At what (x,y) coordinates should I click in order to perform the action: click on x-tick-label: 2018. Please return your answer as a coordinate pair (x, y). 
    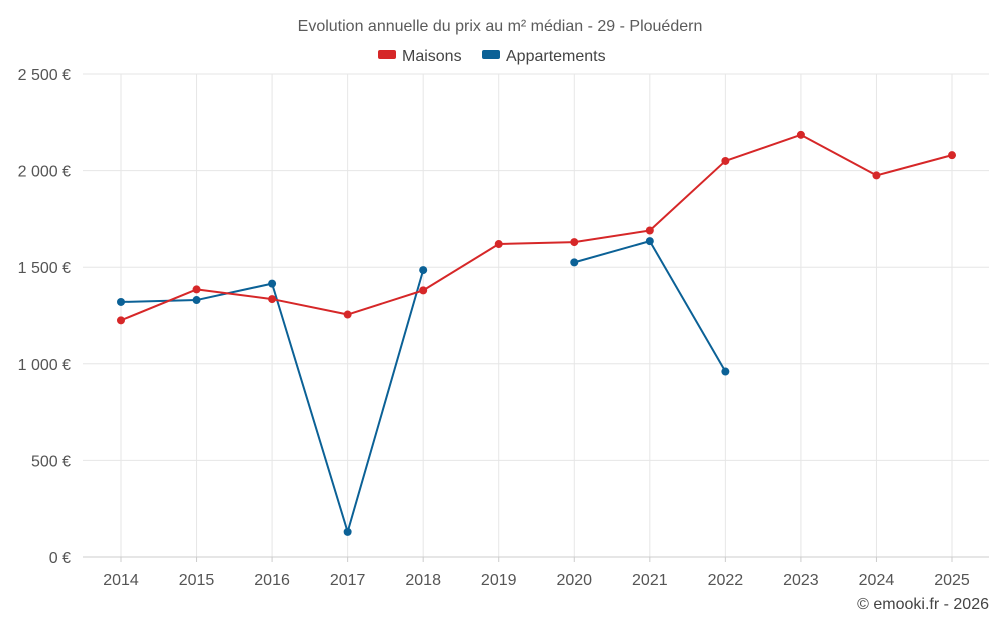
    Looking at the image, I should click on (423, 580).